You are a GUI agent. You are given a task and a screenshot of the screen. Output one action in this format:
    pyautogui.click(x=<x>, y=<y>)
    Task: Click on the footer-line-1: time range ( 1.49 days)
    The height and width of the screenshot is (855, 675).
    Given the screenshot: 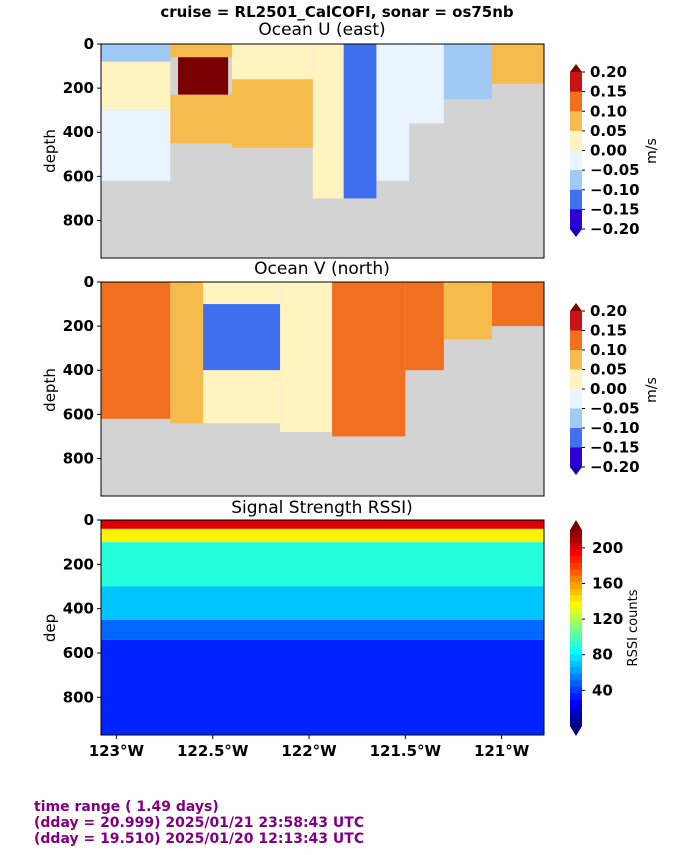 What is the action you would take?
    pyautogui.click(x=126, y=807)
    